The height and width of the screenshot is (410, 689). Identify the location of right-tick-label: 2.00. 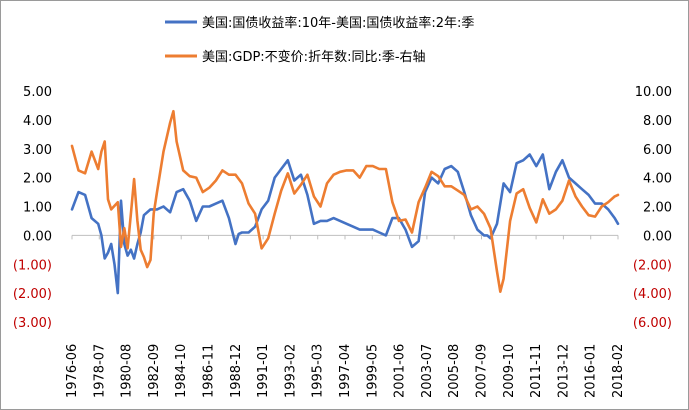
(657, 208).